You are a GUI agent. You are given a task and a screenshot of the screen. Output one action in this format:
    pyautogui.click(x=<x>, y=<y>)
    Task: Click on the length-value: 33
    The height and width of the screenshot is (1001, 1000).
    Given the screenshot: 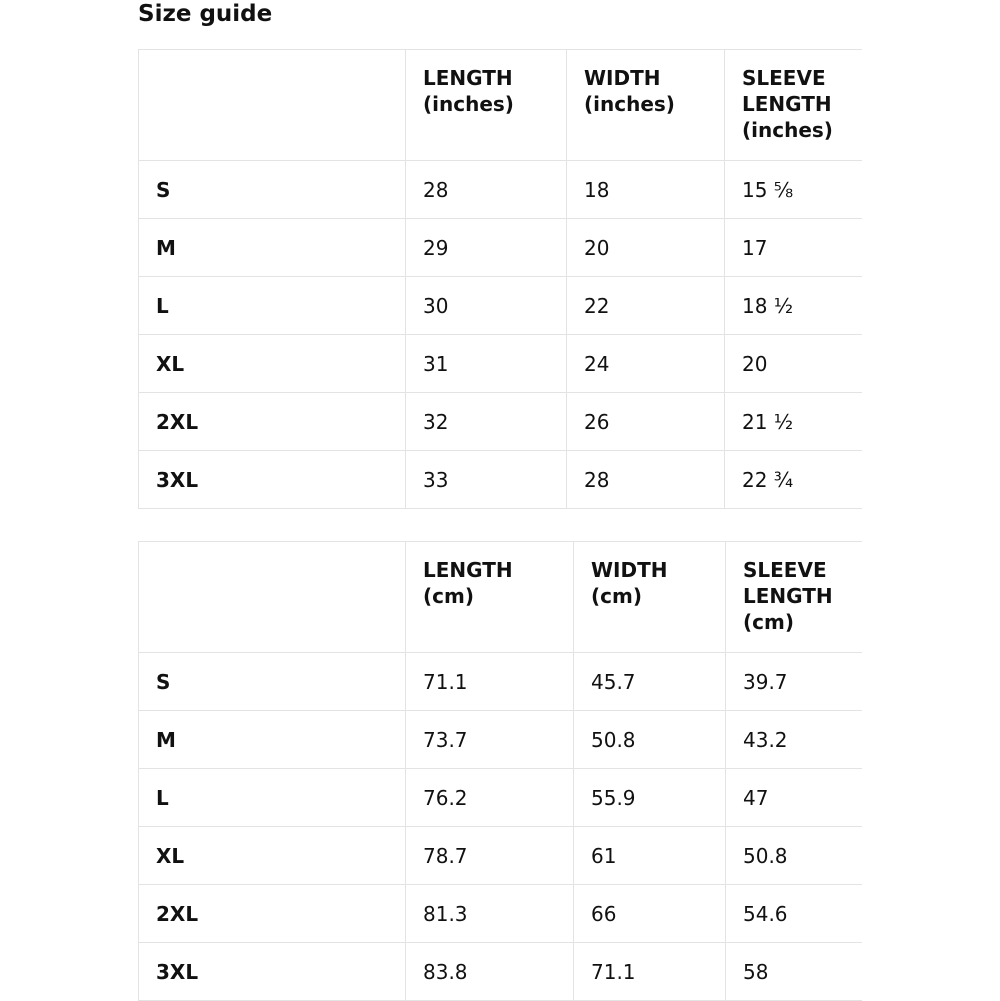 What is the action you would take?
    pyautogui.click(x=486, y=479)
    